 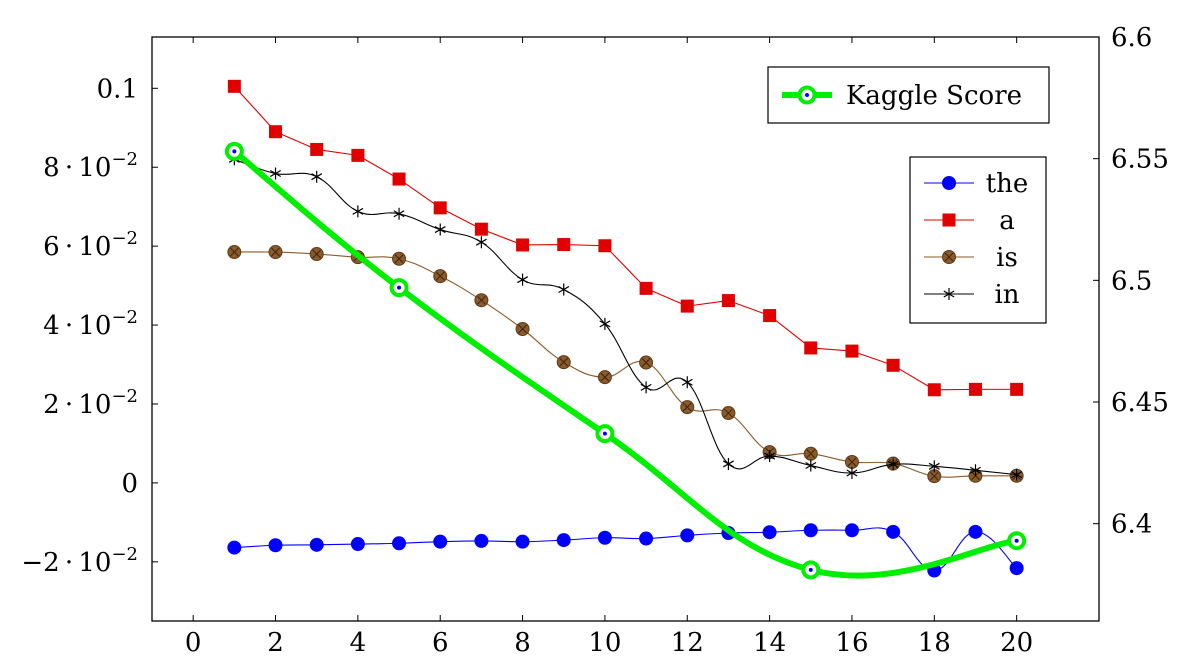 What do you see at coordinates (1131, 525) in the screenshot?
I see `y-right-tick-label: 6.4` at bounding box center [1131, 525].